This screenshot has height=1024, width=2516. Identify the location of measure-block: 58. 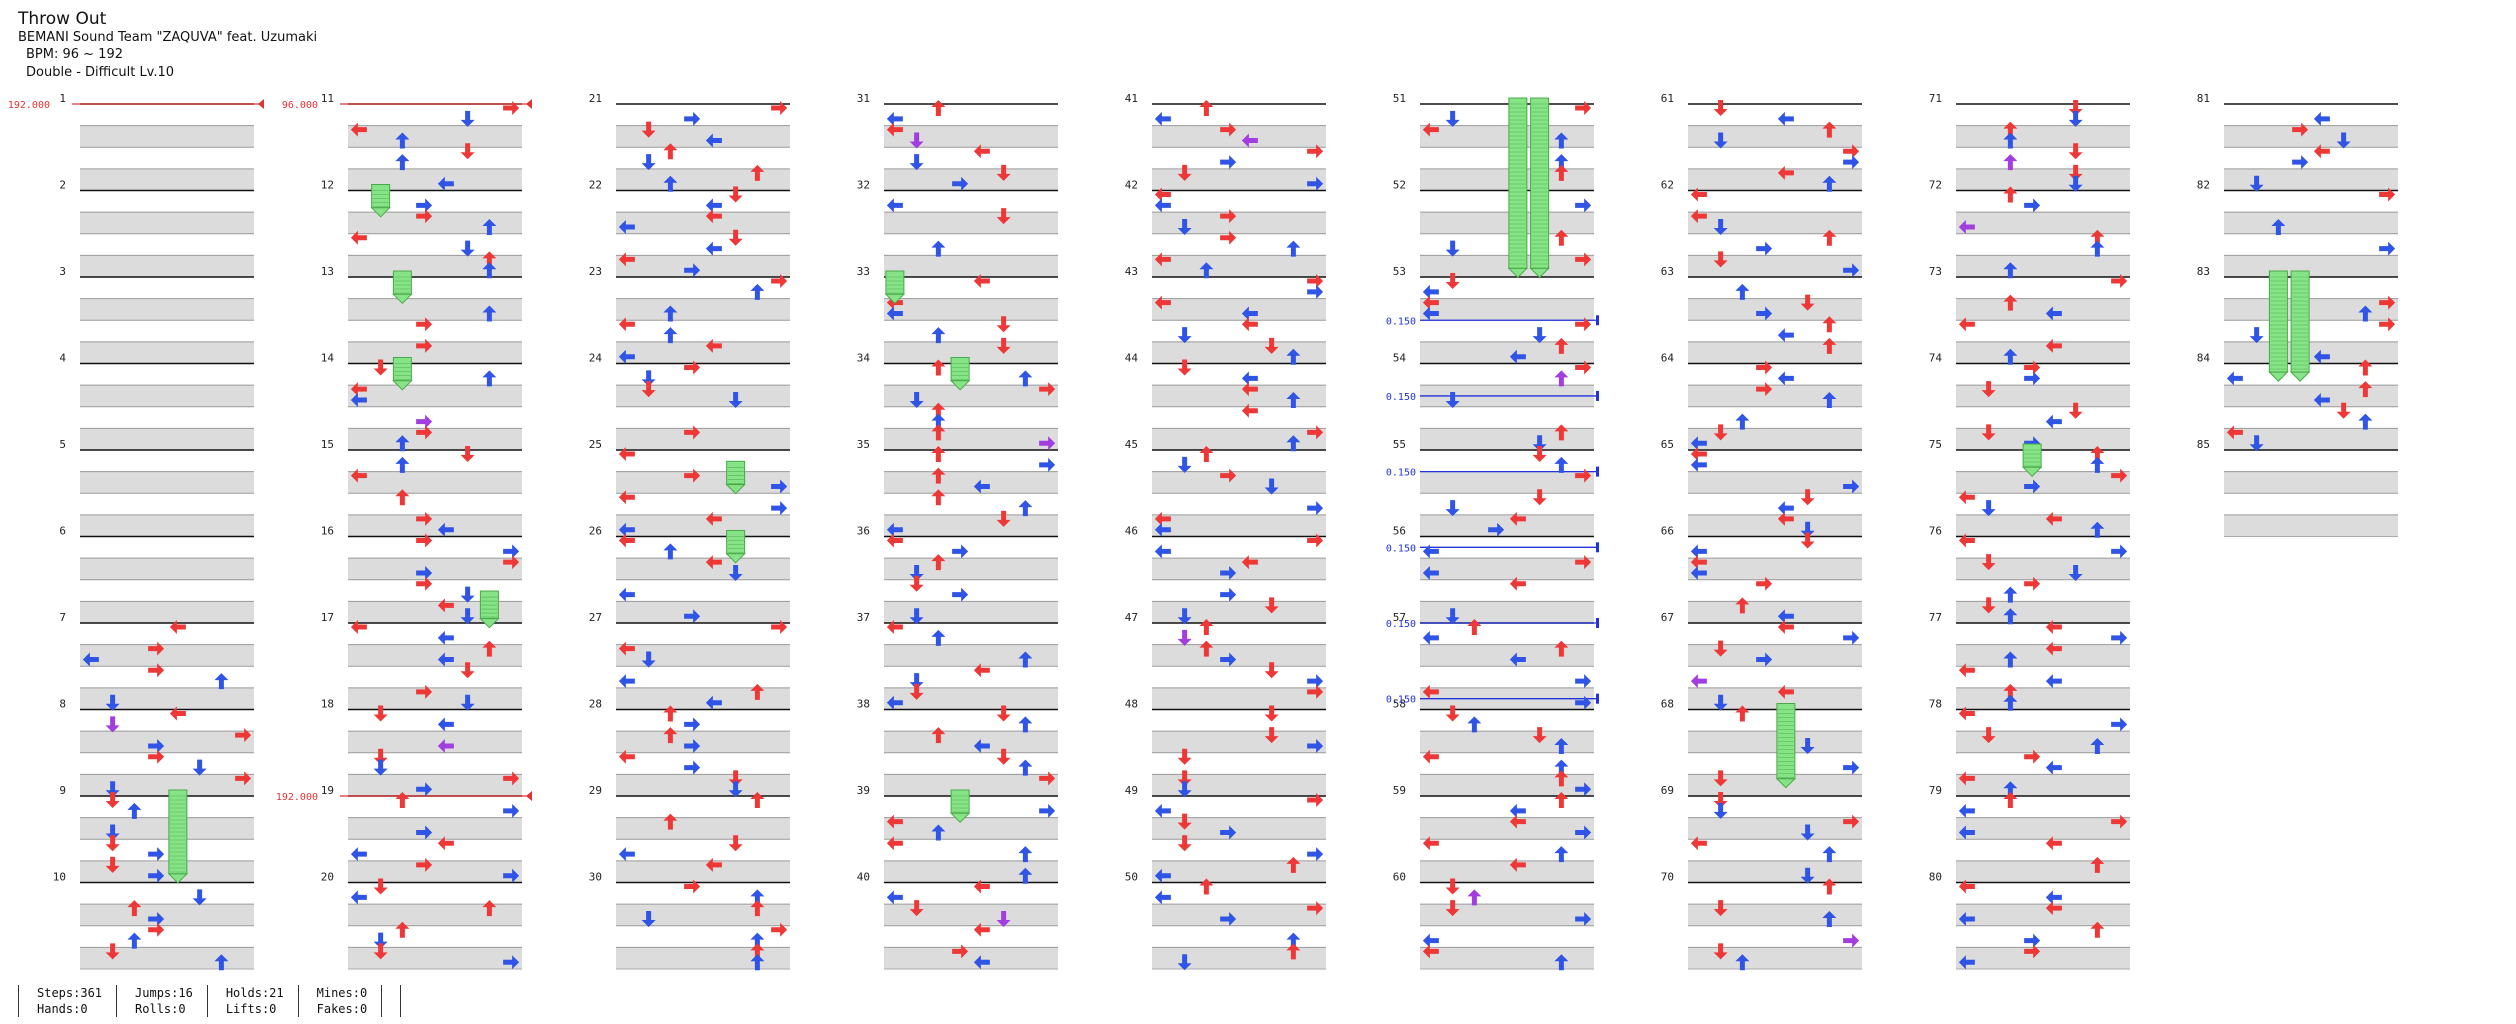
(1493, 747).